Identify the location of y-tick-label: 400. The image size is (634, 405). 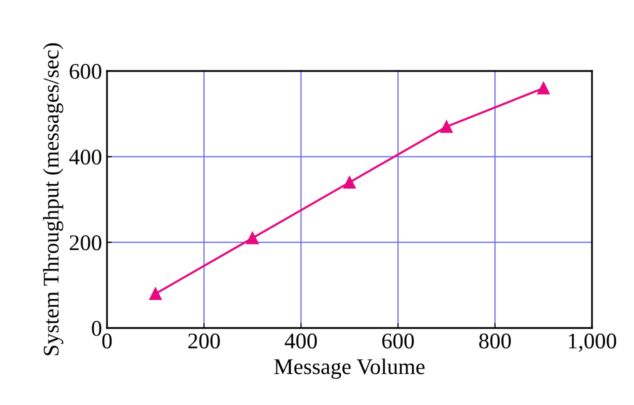
(85, 157).